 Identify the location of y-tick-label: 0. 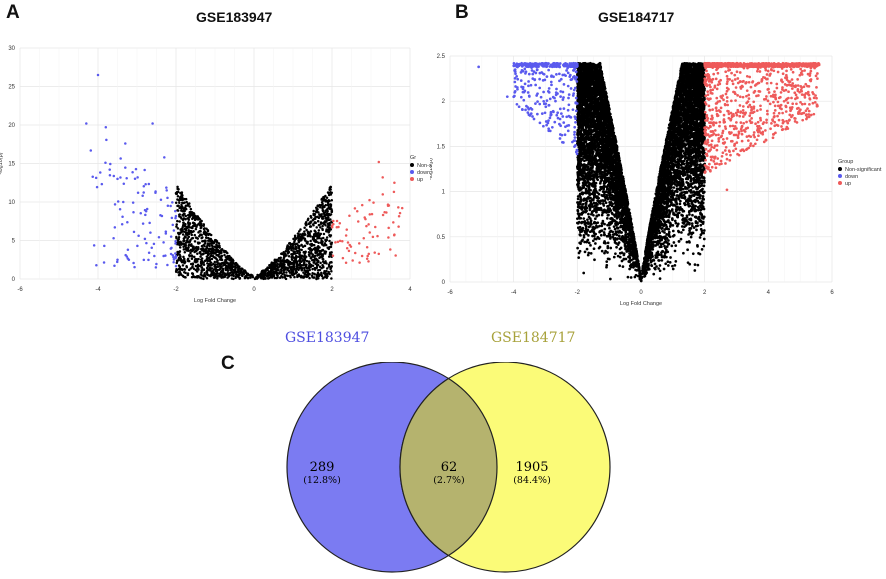
(14, 280).